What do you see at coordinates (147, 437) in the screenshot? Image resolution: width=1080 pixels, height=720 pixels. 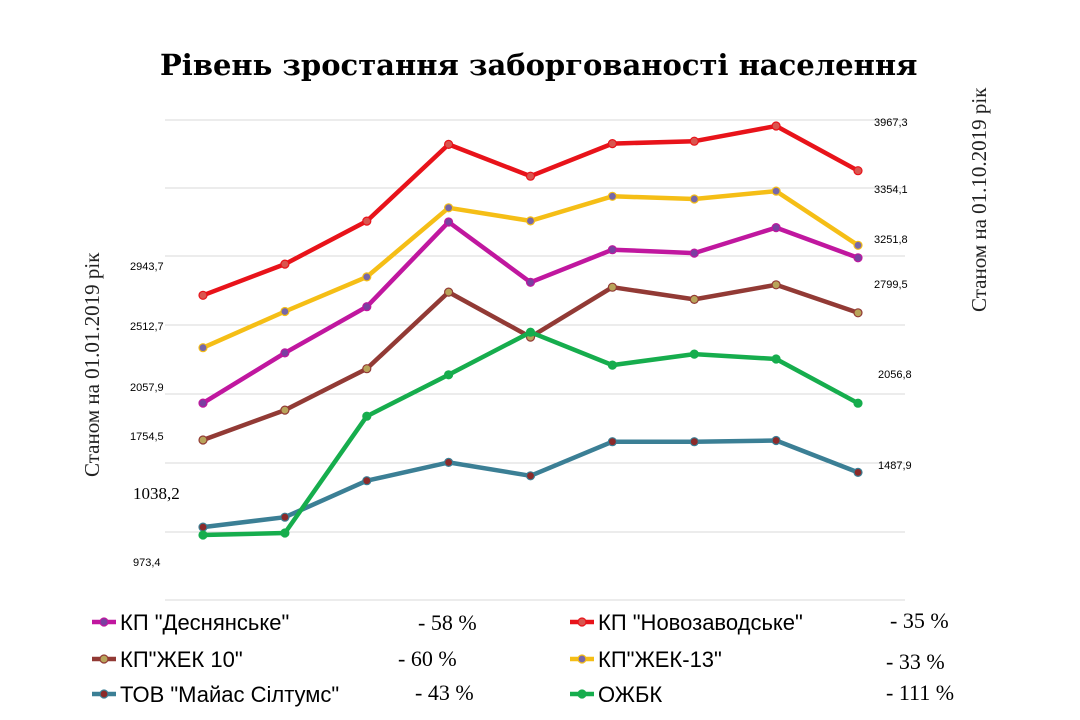 I see `data-label-start: 1754,5` at bounding box center [147, 437].